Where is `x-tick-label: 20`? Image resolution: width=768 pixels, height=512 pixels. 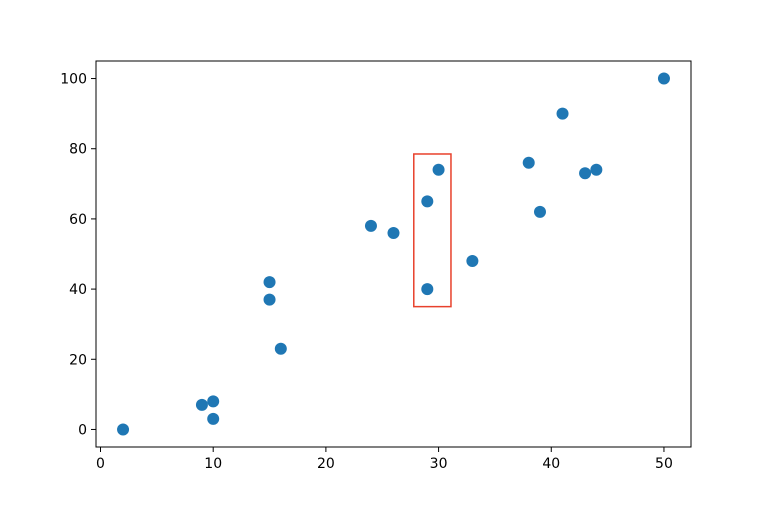 x-tick-label: 20 is located at coordinates (326, 464).